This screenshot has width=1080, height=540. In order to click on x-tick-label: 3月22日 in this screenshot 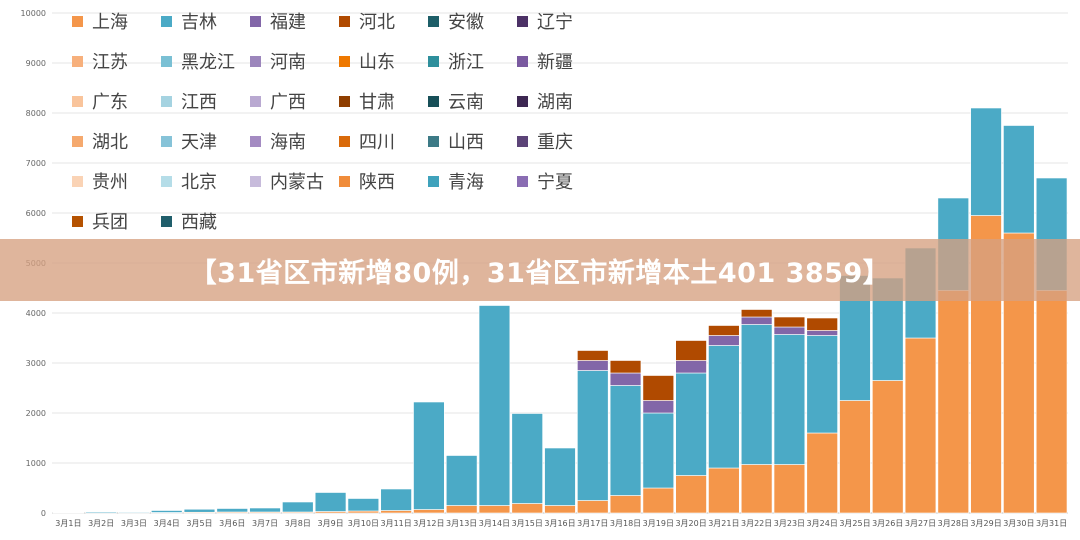, I will do `click(756, 523)`.